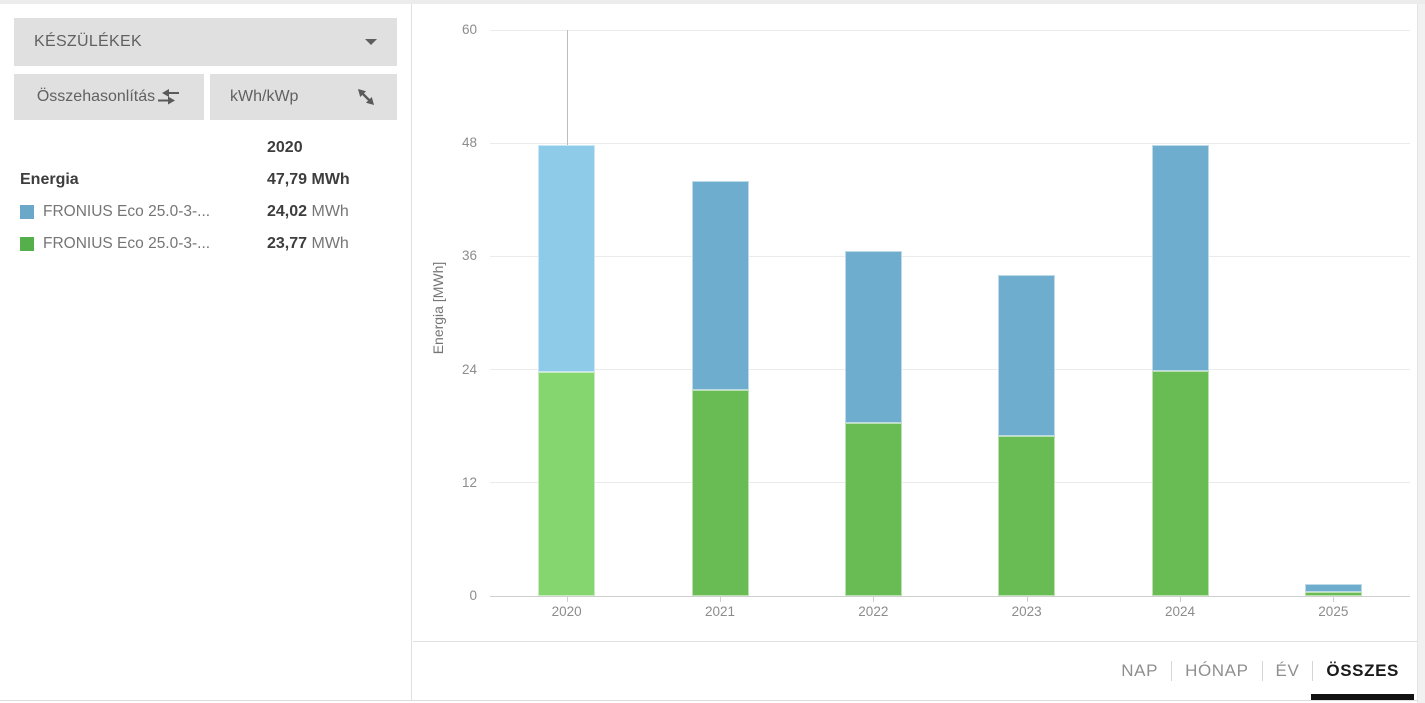 Image resolution: width=1425 pixels, height=703 pixels. Describe the element at coordinates (215, 244) in the screenshot. I see `legend-row-device-2: FRONIUS Eco 25.0-3-... 23,77 MWh` at that location.